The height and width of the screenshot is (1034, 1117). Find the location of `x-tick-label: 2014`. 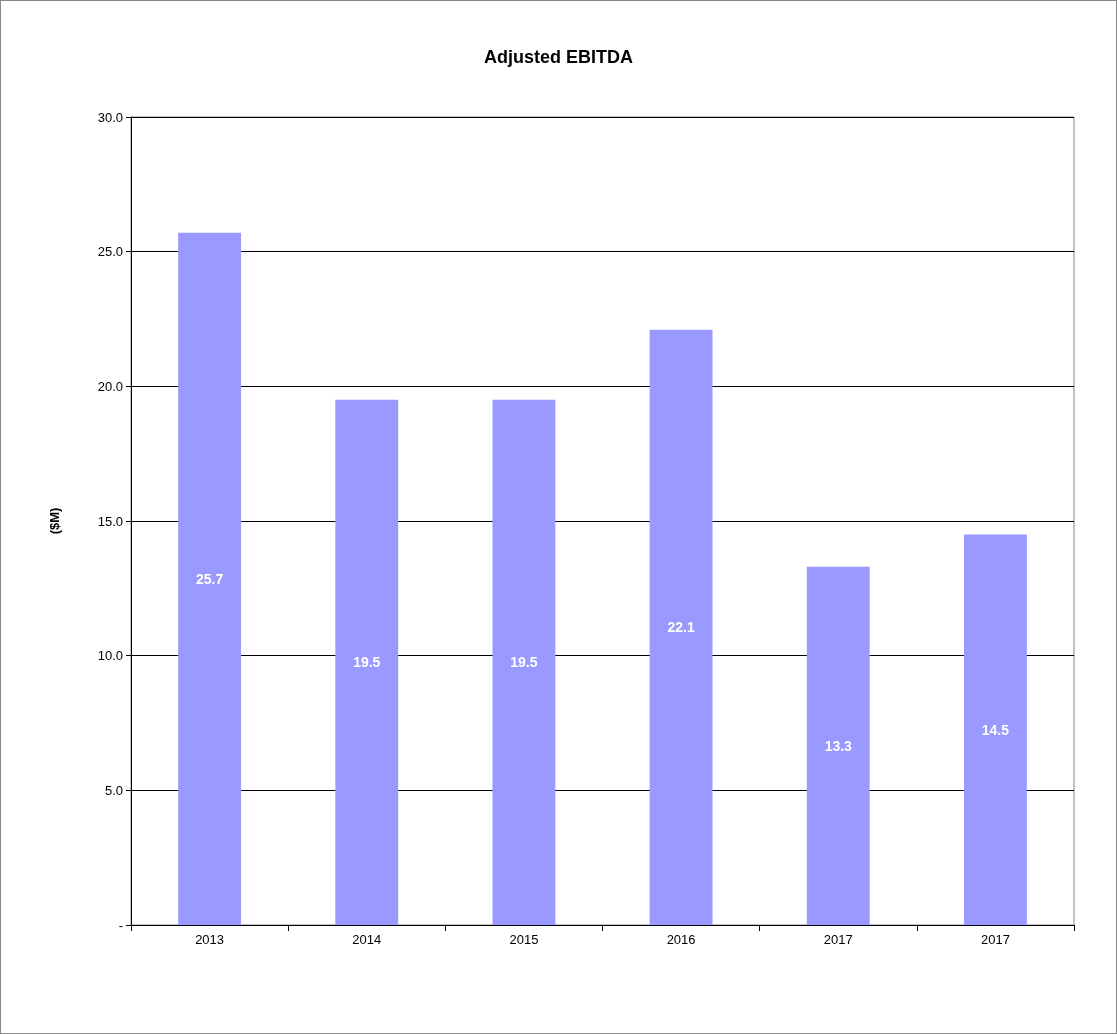

x-tick-label: 2014 is located at coordinates (367, 939).